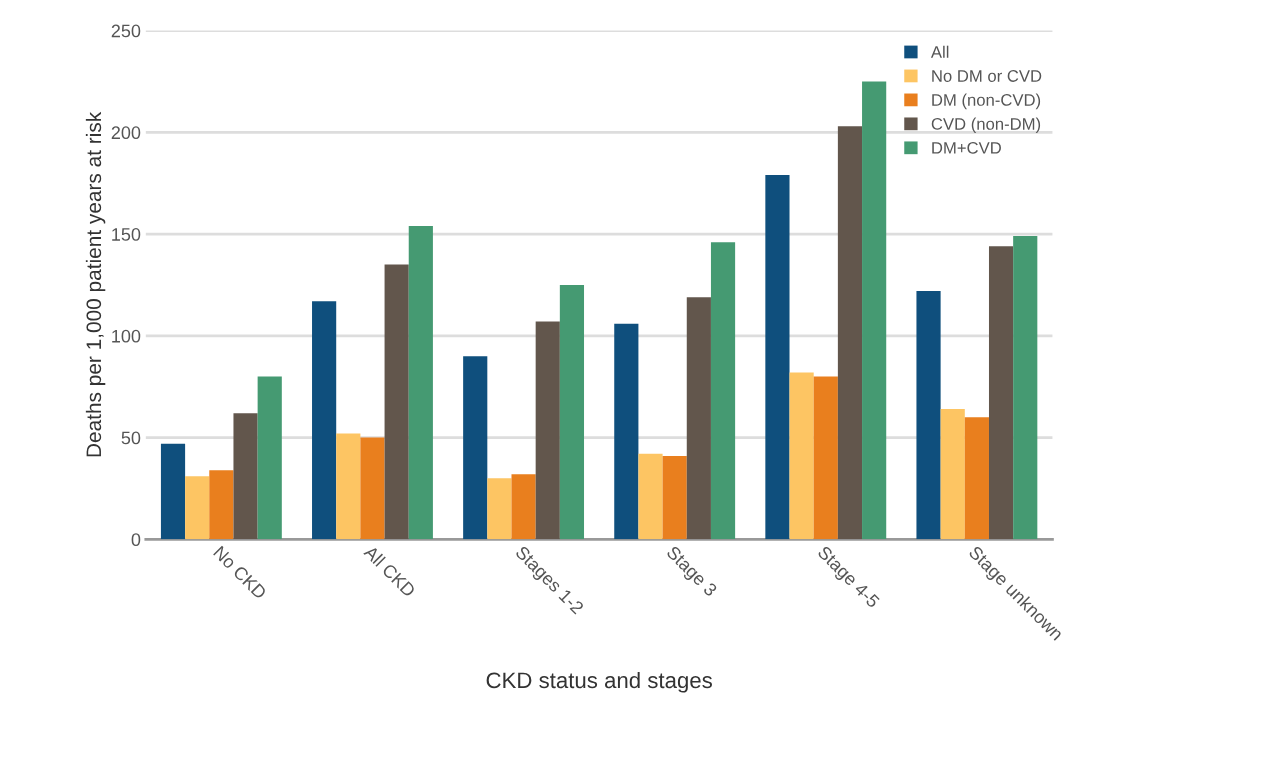 This screenshot has width=1268, height=765. Describe the element at coordinates (126, 31) in the screenshot. I see `y-tick-label: 250` at that location.